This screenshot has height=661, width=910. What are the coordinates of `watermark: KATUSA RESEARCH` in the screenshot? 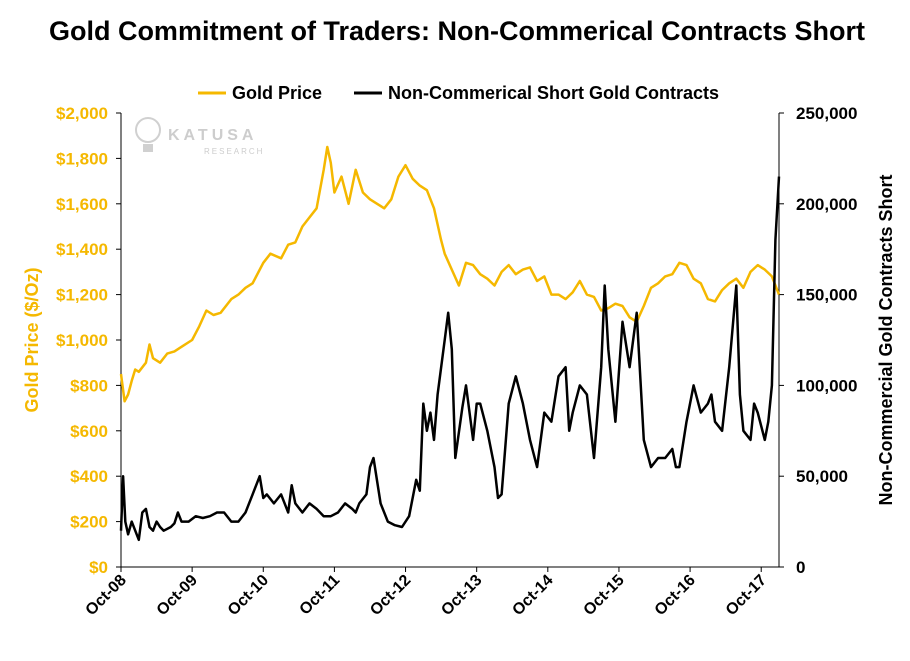 It's located at (199, 136).